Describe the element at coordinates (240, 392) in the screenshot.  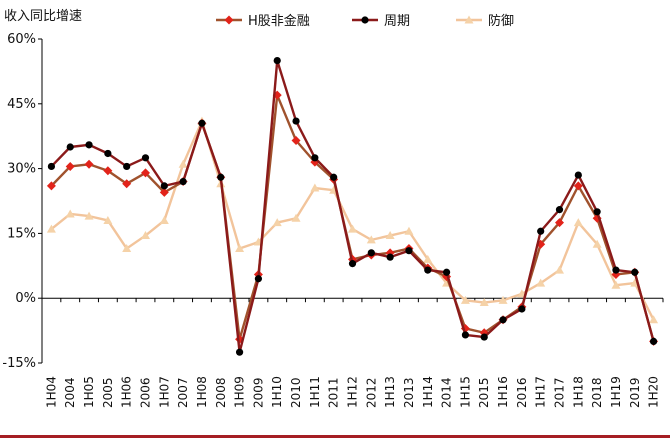
I see `x-tick-label: 1H09` at that location.